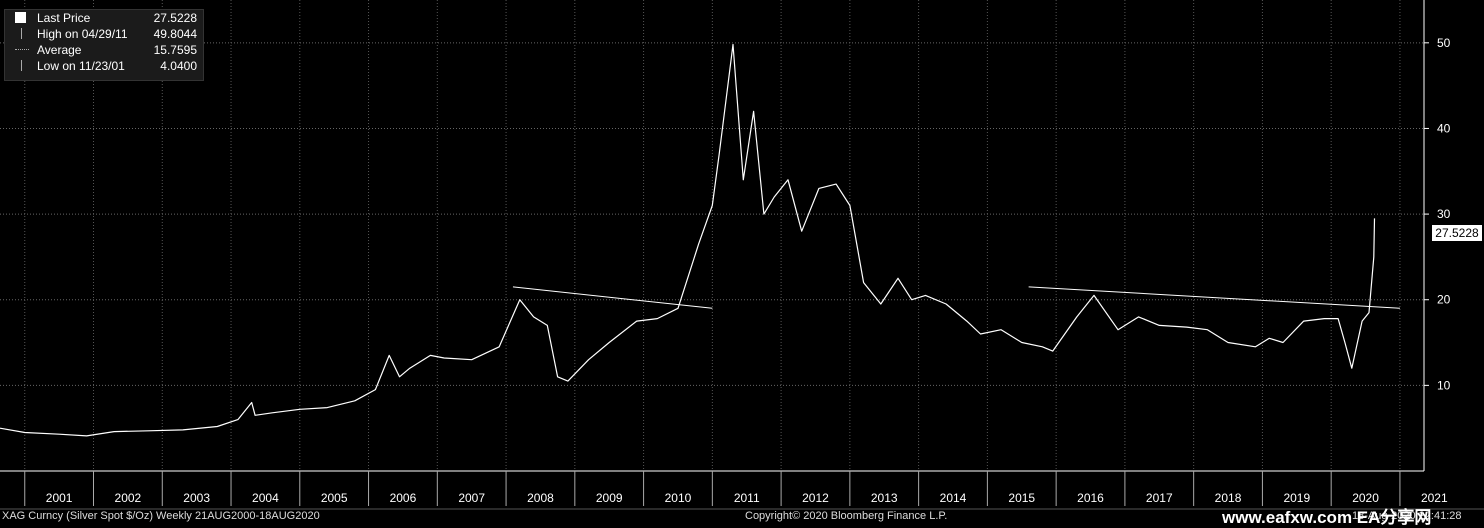 This screenshot has width=1484, height=528. I want to click on x-tick-label: 2004, so click(265, 498).